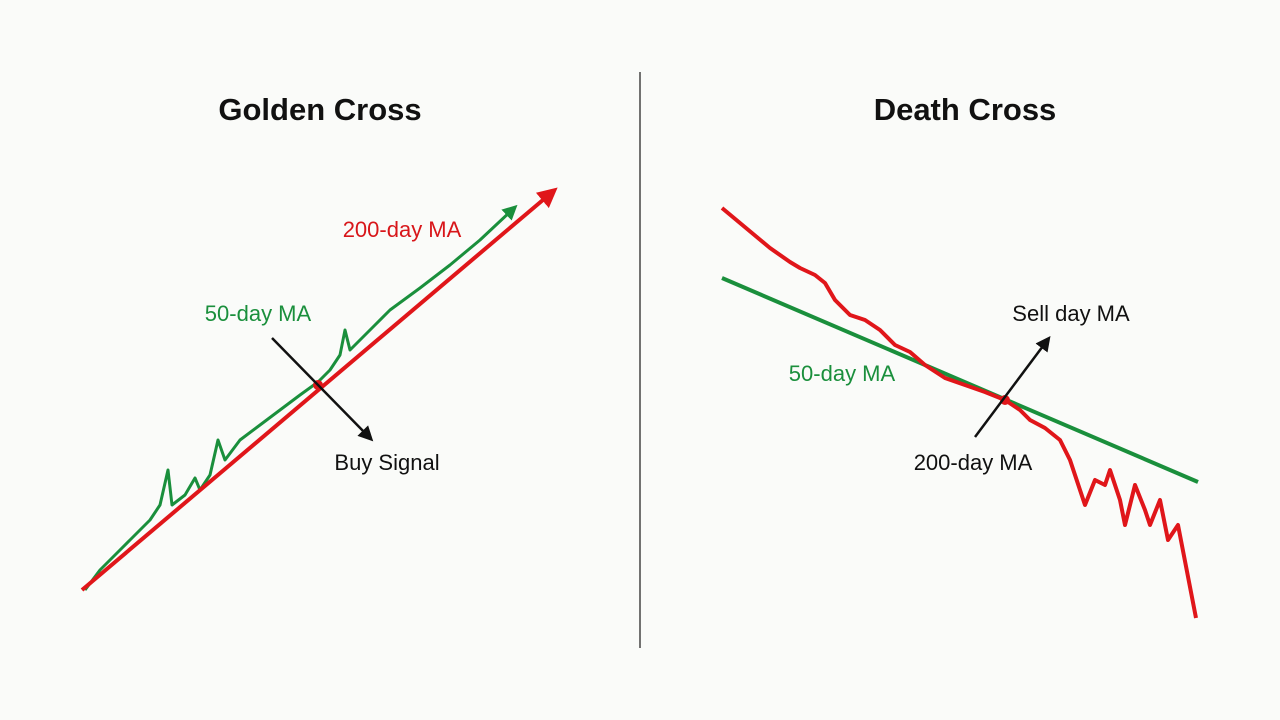 Image resolution: width=1280 pixels, height=720 pixels. I want to click on signal-label: Sell day MA, so click(1071, 313).